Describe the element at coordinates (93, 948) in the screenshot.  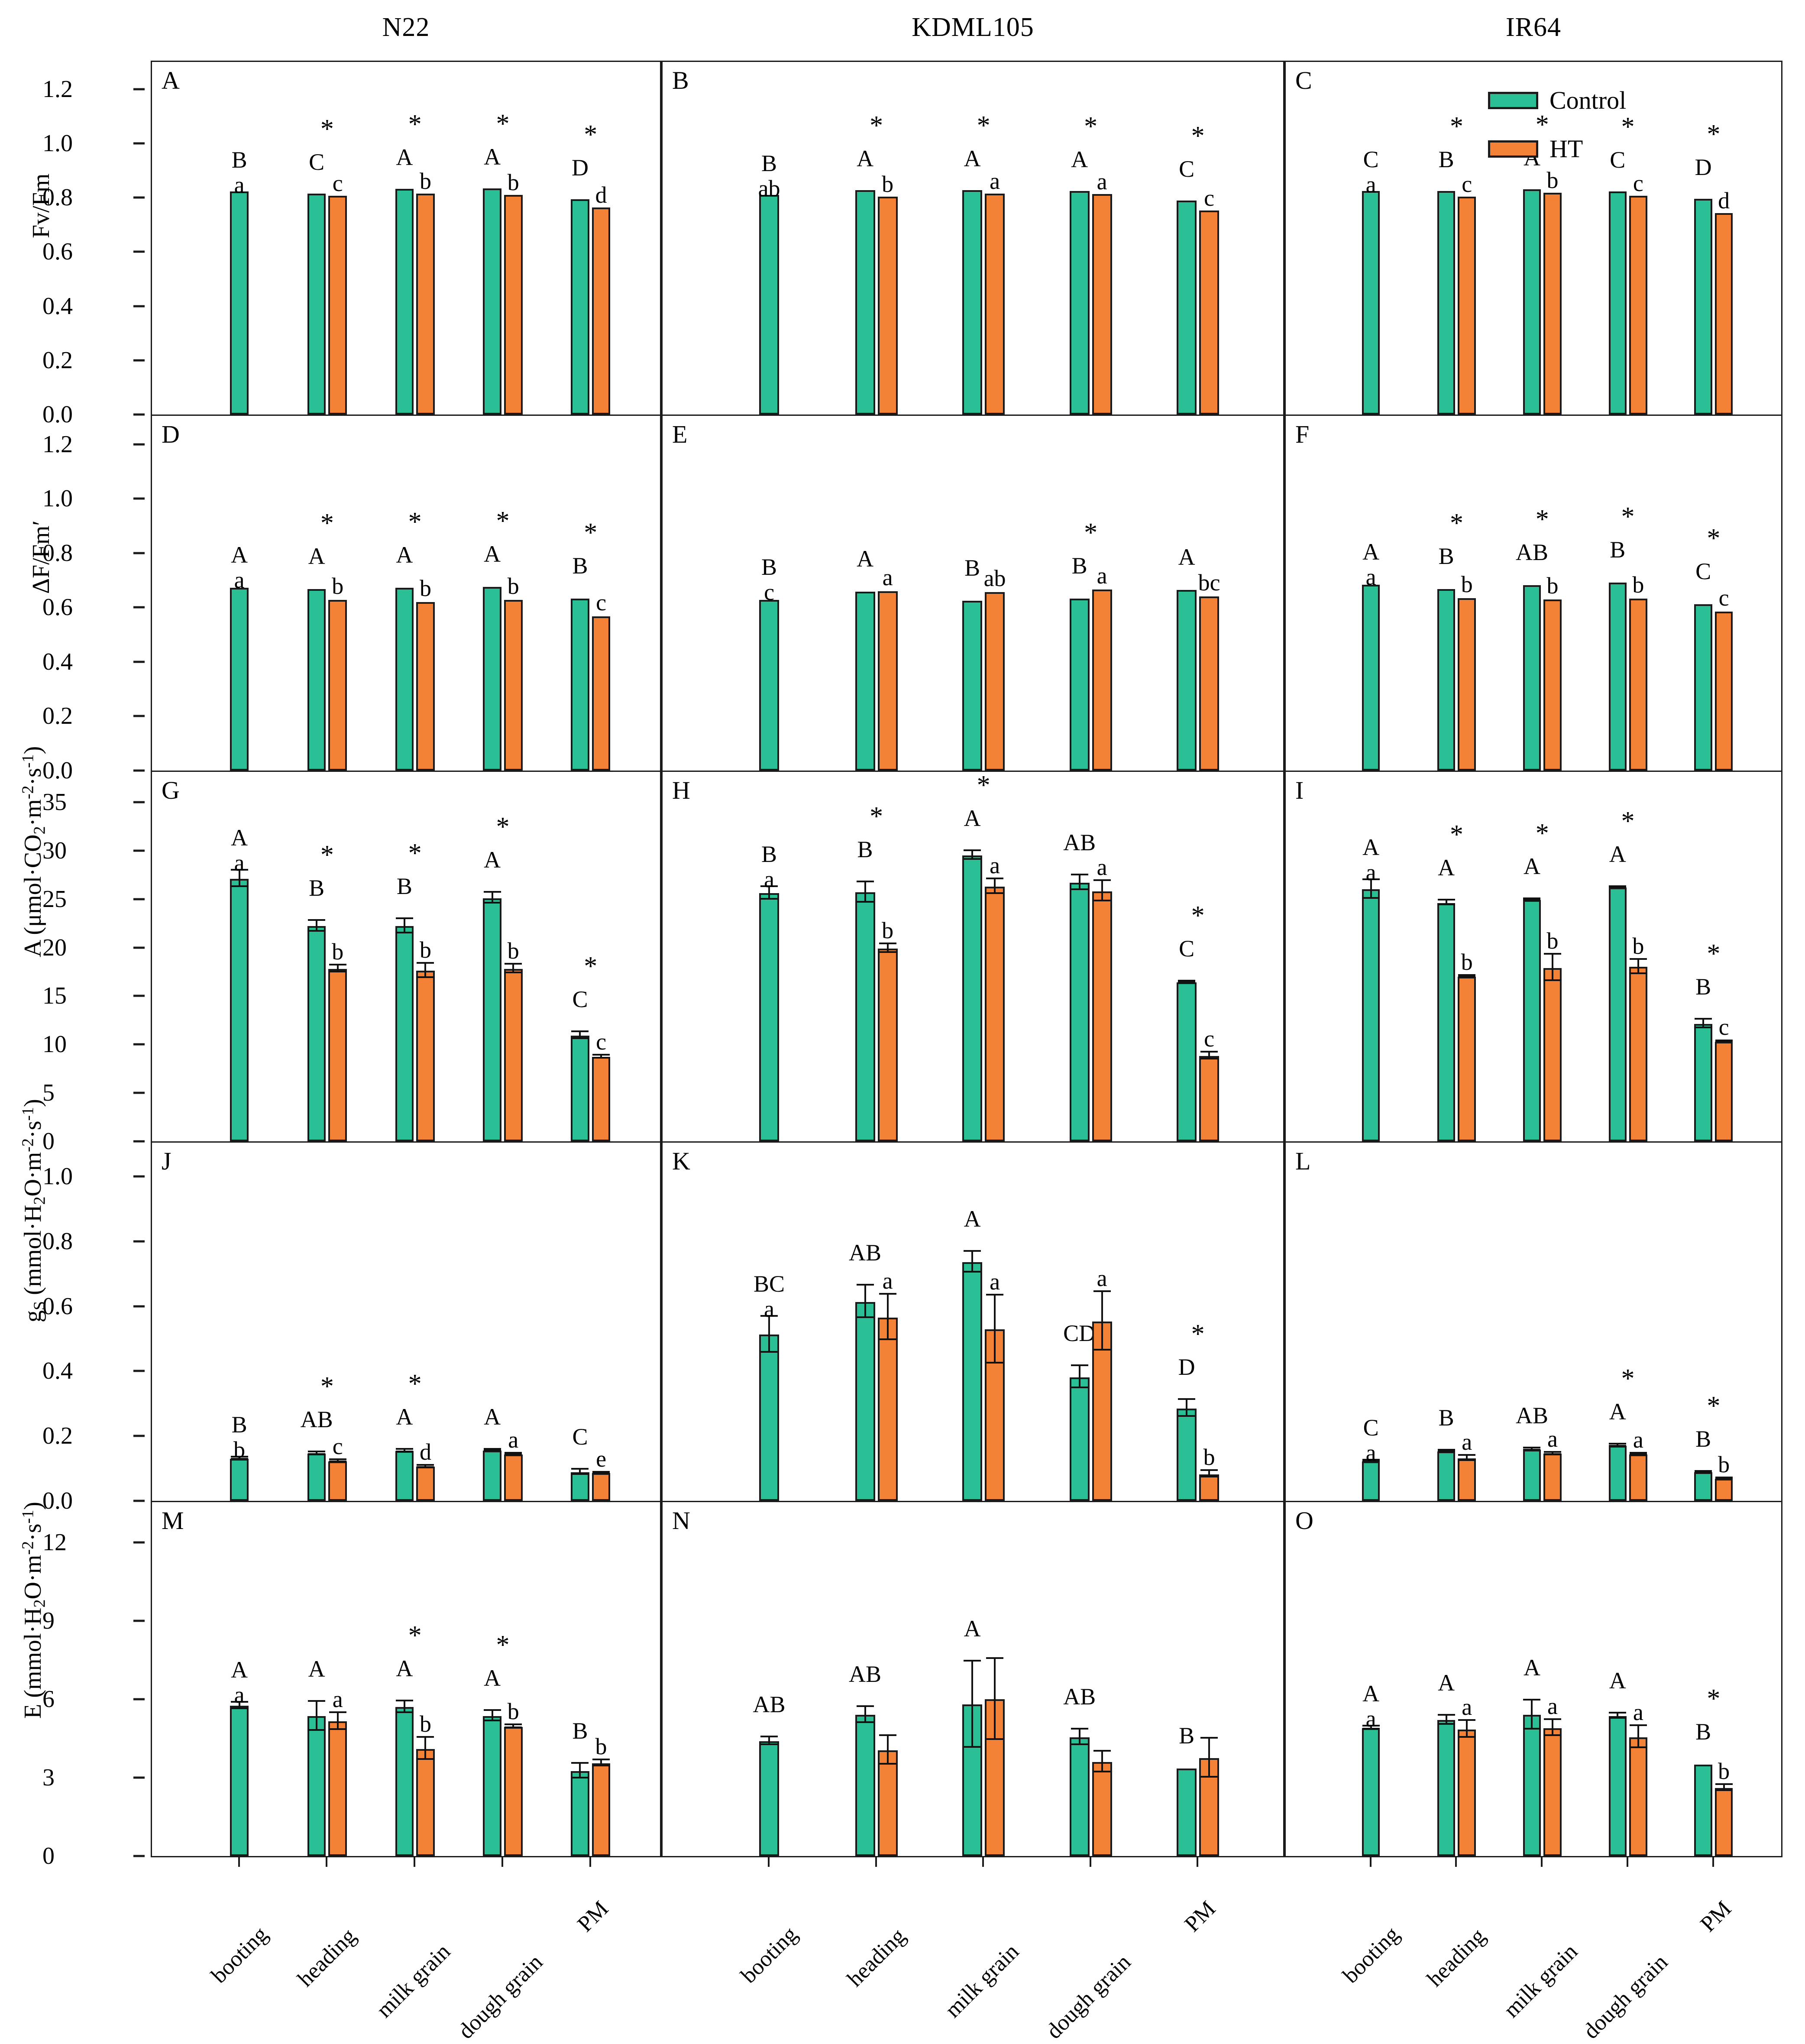
I see `y-tick-G-20: 20` at that location.